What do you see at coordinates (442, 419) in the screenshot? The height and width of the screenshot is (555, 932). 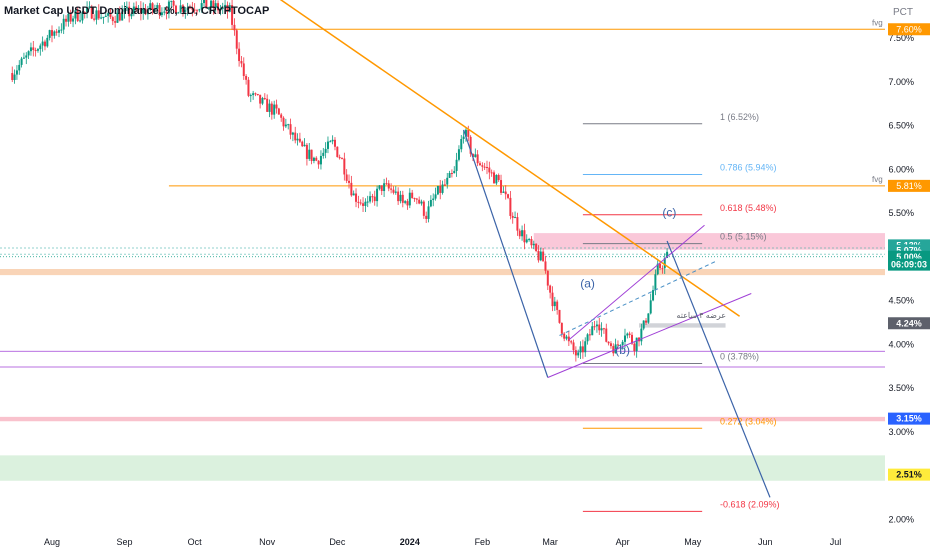 I see `support-zone` at bounding box center [442, 419].